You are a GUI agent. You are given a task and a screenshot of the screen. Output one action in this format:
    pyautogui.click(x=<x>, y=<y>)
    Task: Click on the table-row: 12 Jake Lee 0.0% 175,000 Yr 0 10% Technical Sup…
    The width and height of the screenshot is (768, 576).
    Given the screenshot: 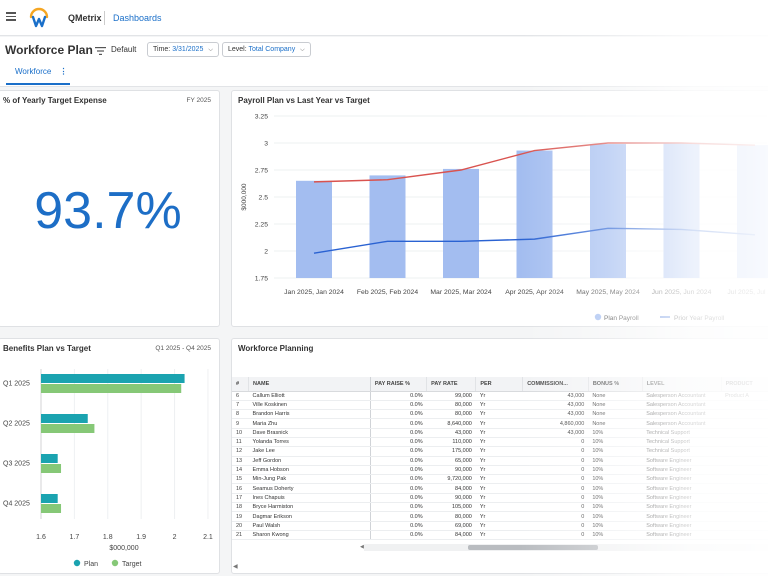 What is the action you would take?
    pyautogui.click(x=500, y=451)
    